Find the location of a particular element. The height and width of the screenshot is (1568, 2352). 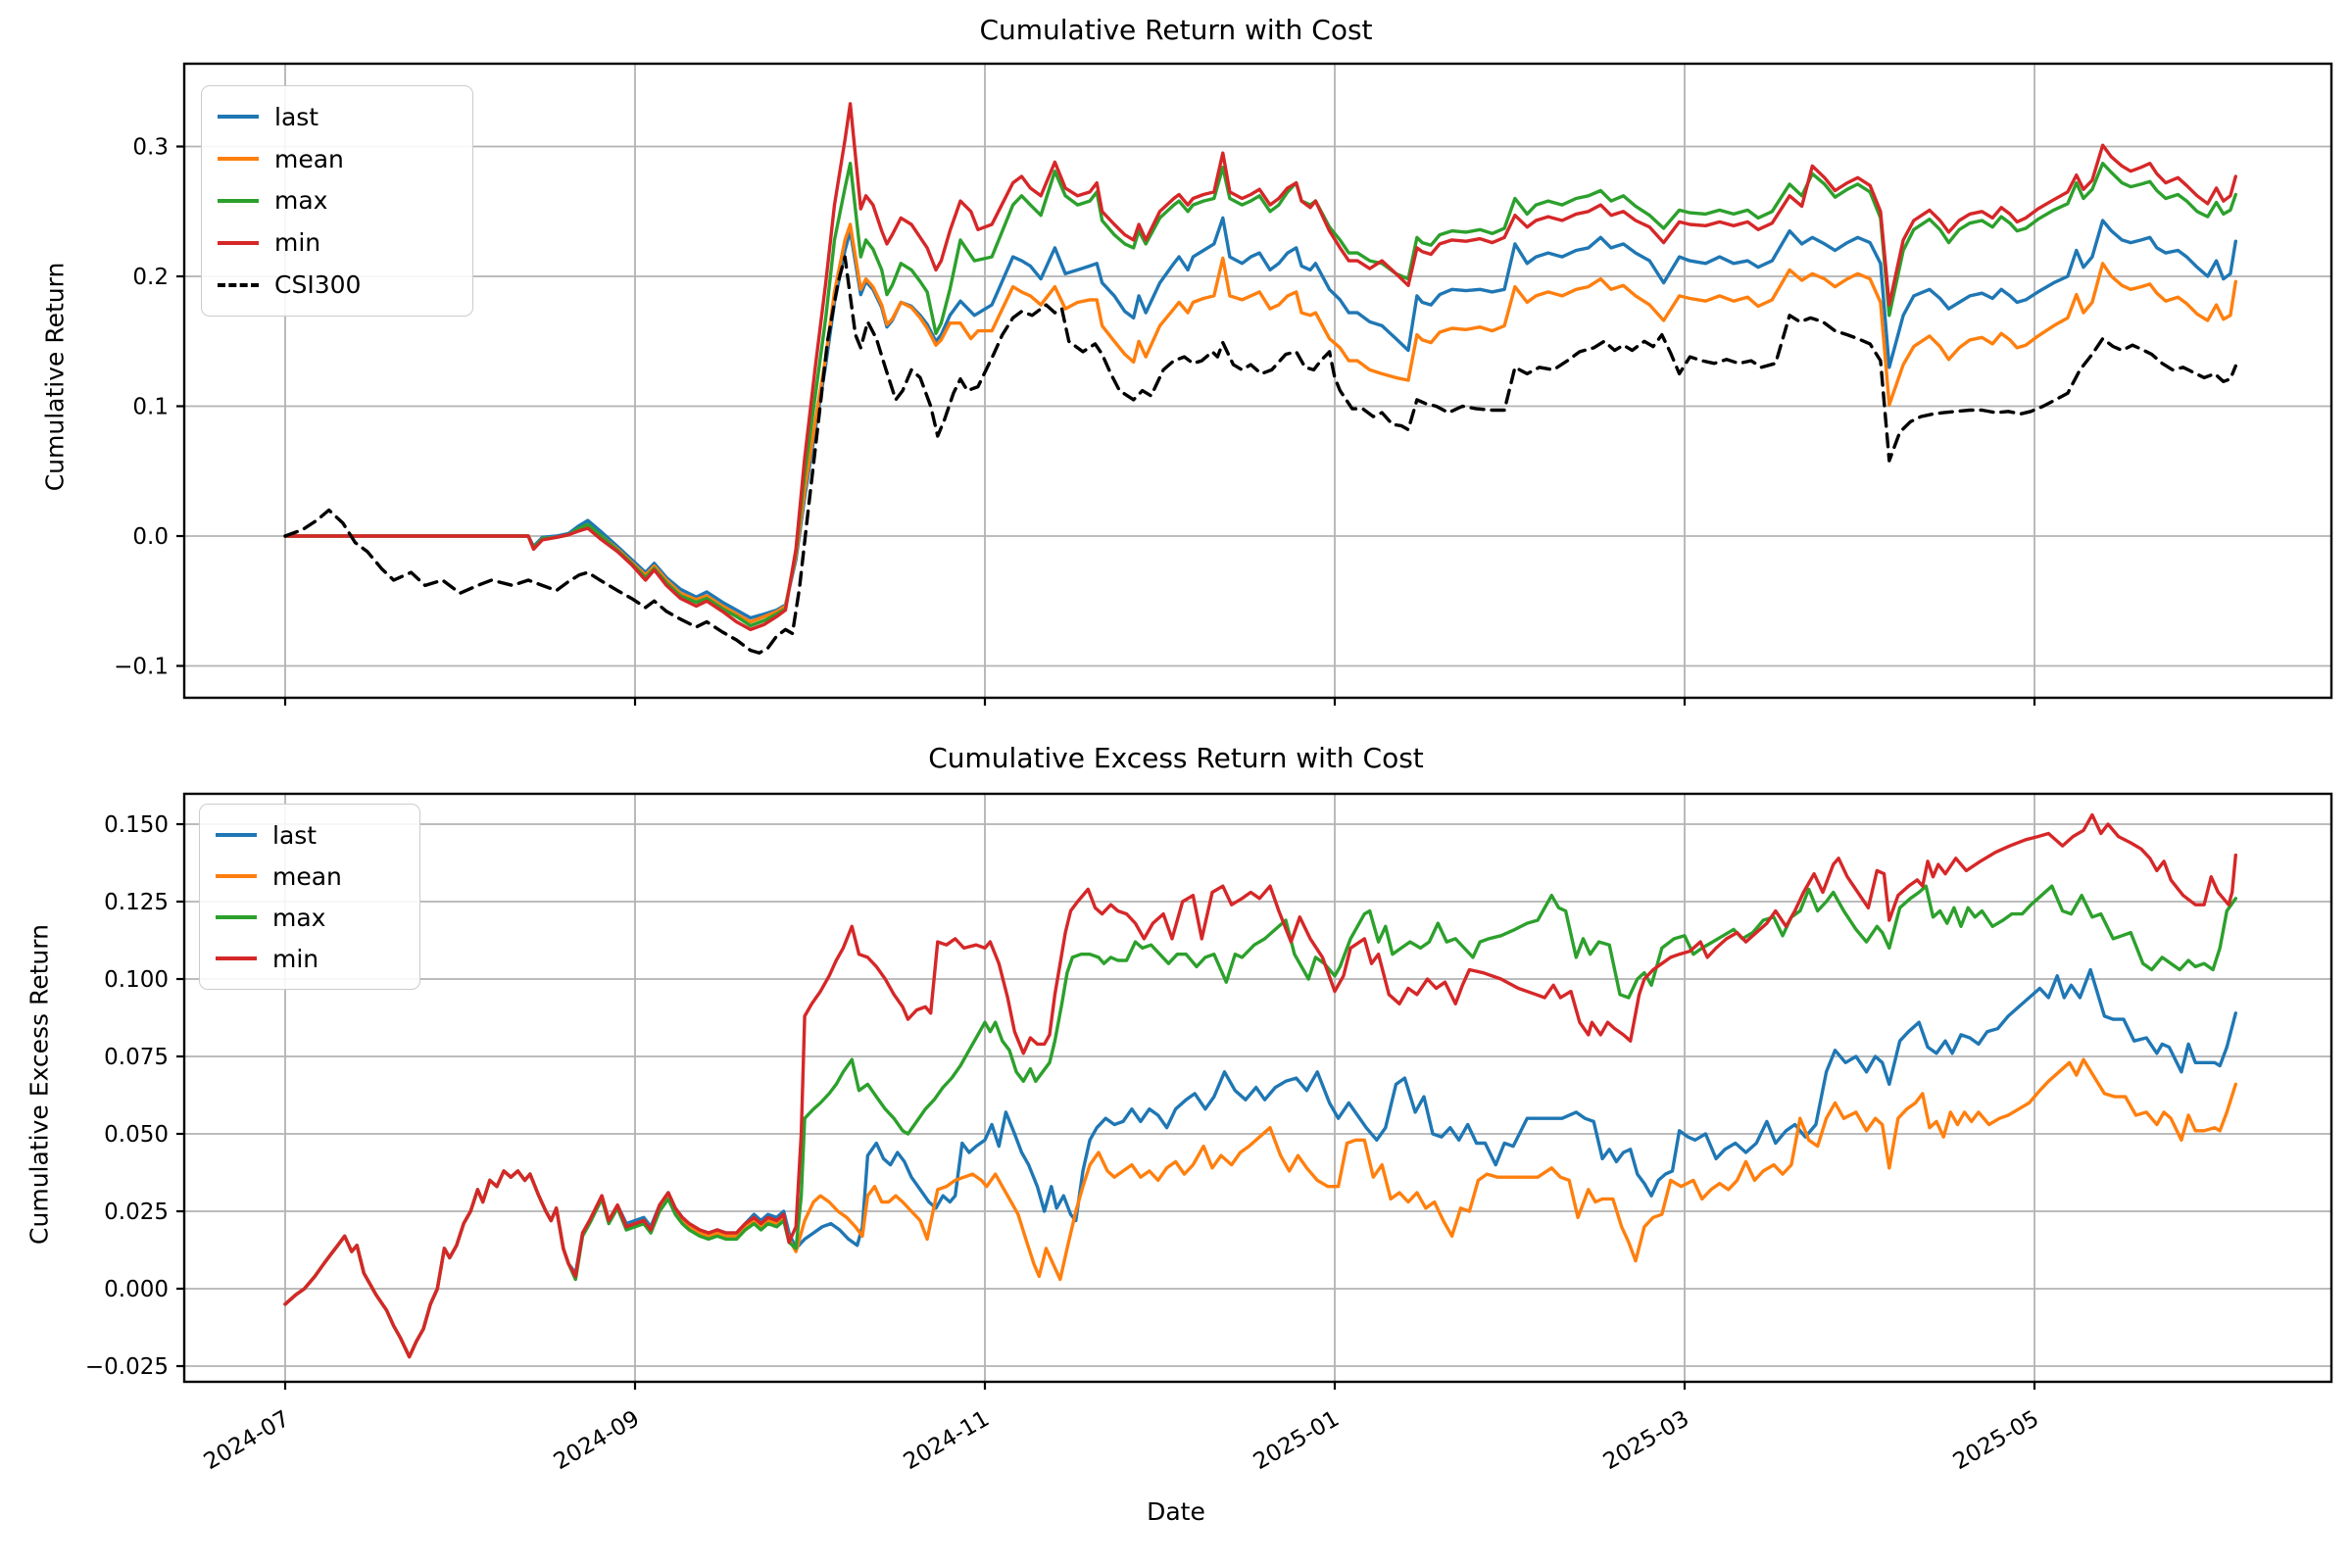

y-tick-label: −0.025 is located at coordinates (127, 1367).